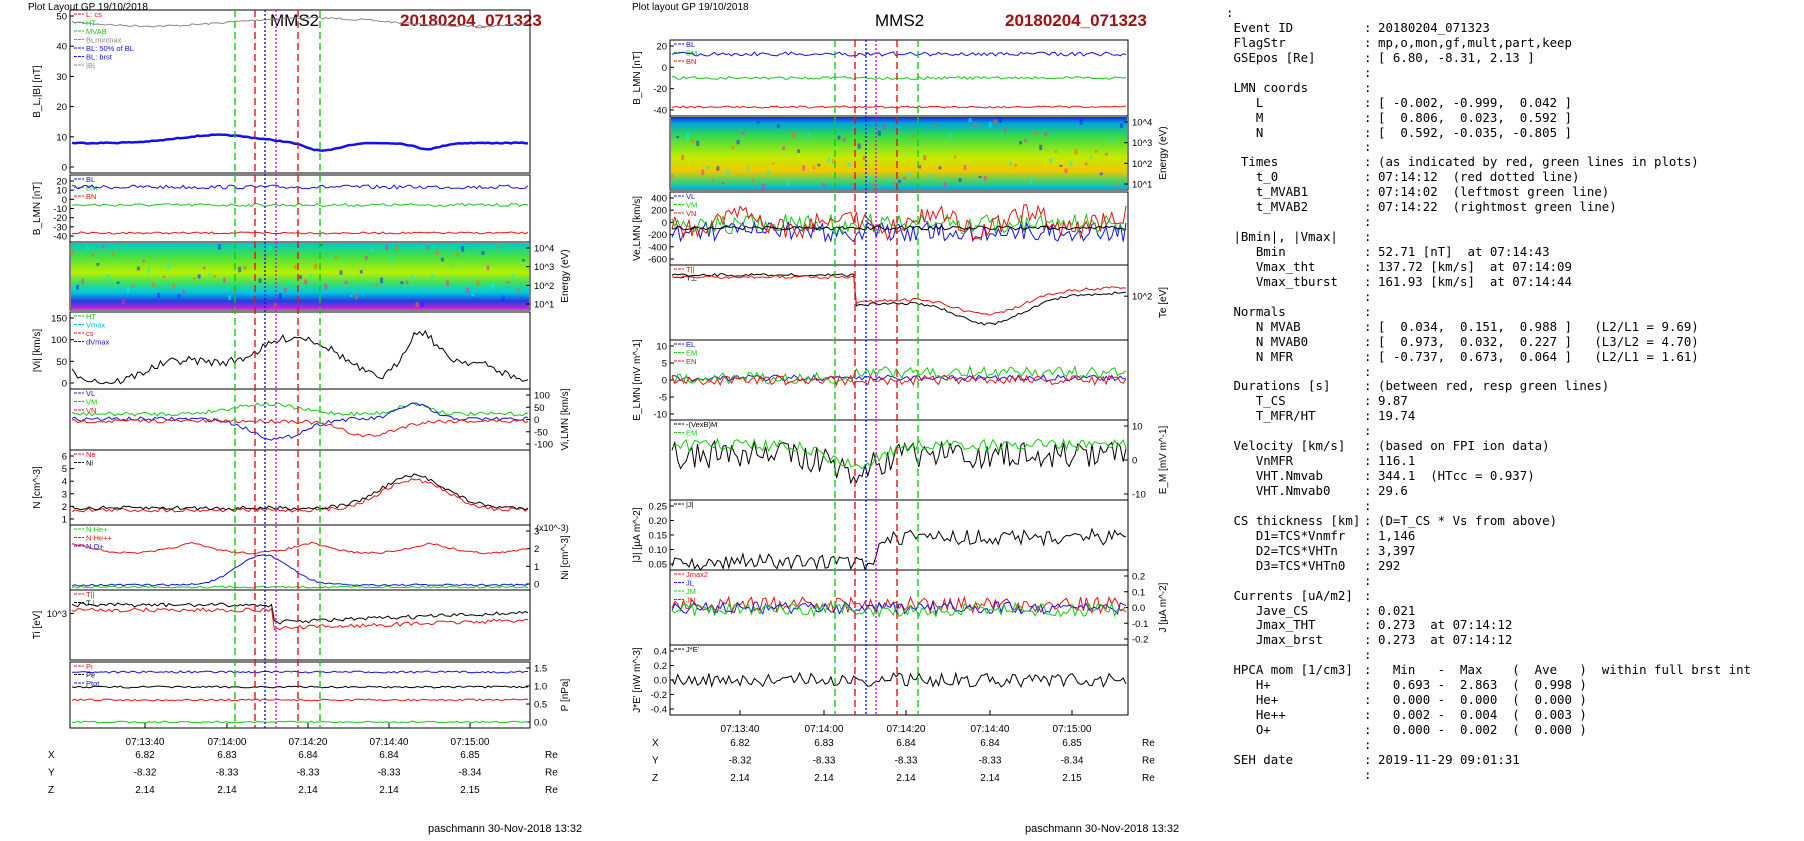  Describe the element at coordinates (1267, 341) in the screenshot. I see `info-key: N MVAB0` at that location.